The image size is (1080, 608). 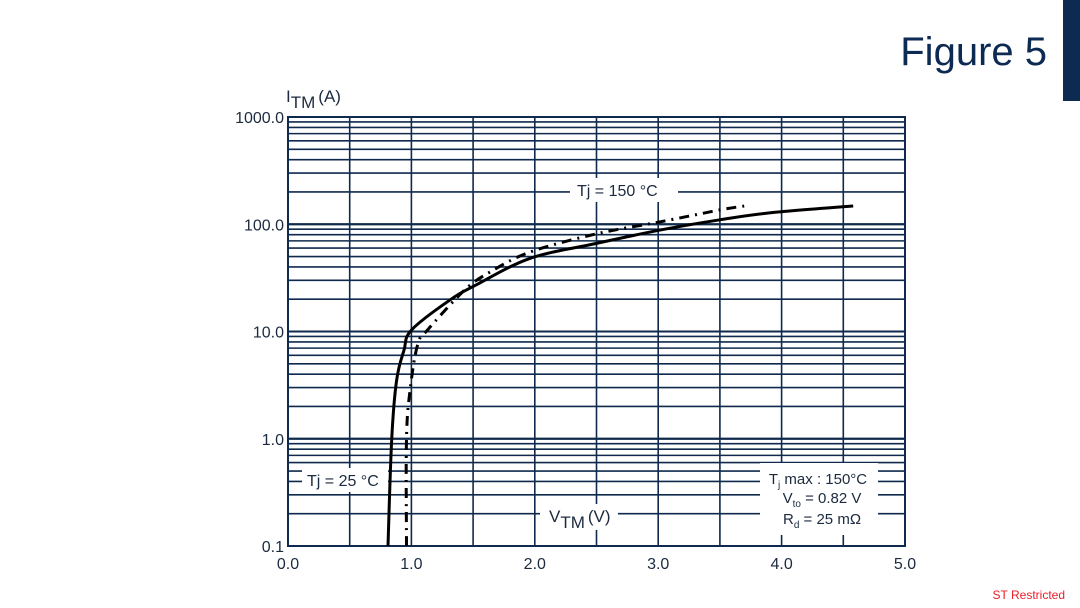 I want to click on x-tick-label: 3.0, so click(x=658, y=564).